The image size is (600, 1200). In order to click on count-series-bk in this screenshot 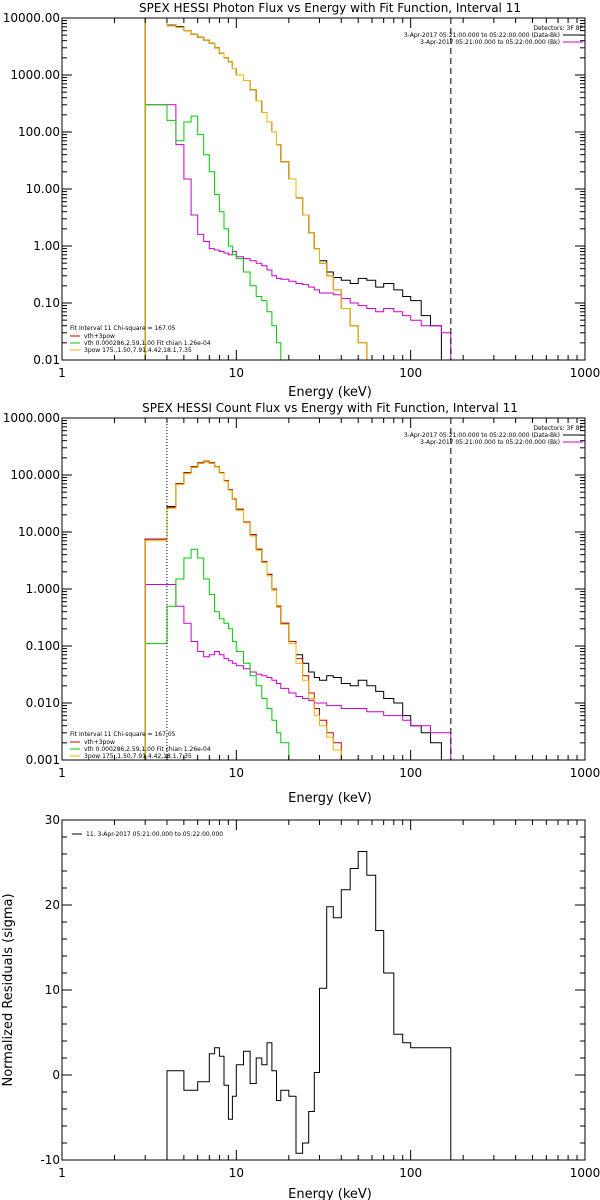, I will do `click(298, 672)`.